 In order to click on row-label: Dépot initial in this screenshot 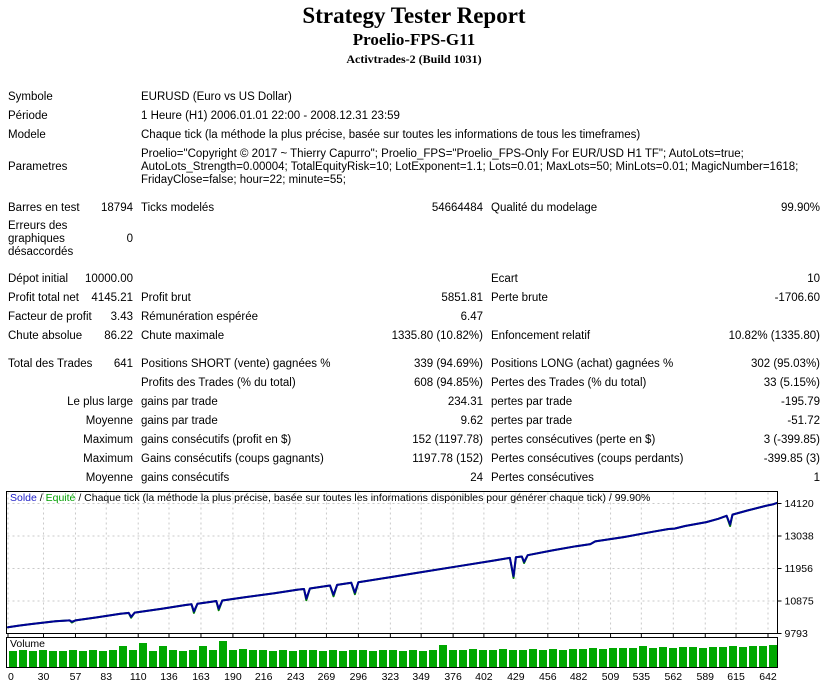, I will do `click(38, 279)`.